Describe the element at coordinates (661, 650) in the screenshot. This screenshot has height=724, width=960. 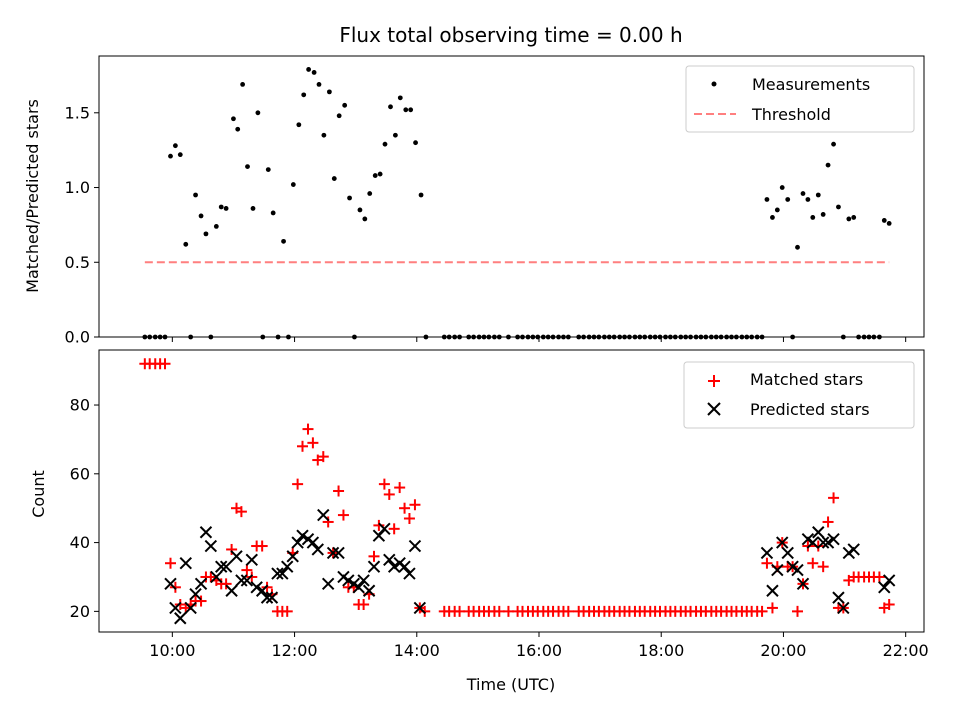
I see `bottom-x-tick-label: 18:00` at that location.